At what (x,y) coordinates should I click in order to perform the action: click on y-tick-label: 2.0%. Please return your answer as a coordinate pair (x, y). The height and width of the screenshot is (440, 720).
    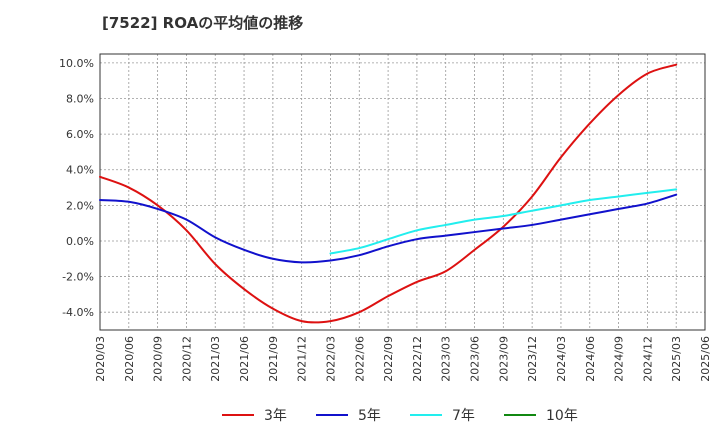
    Looking at the image, I should click on (80, 205).